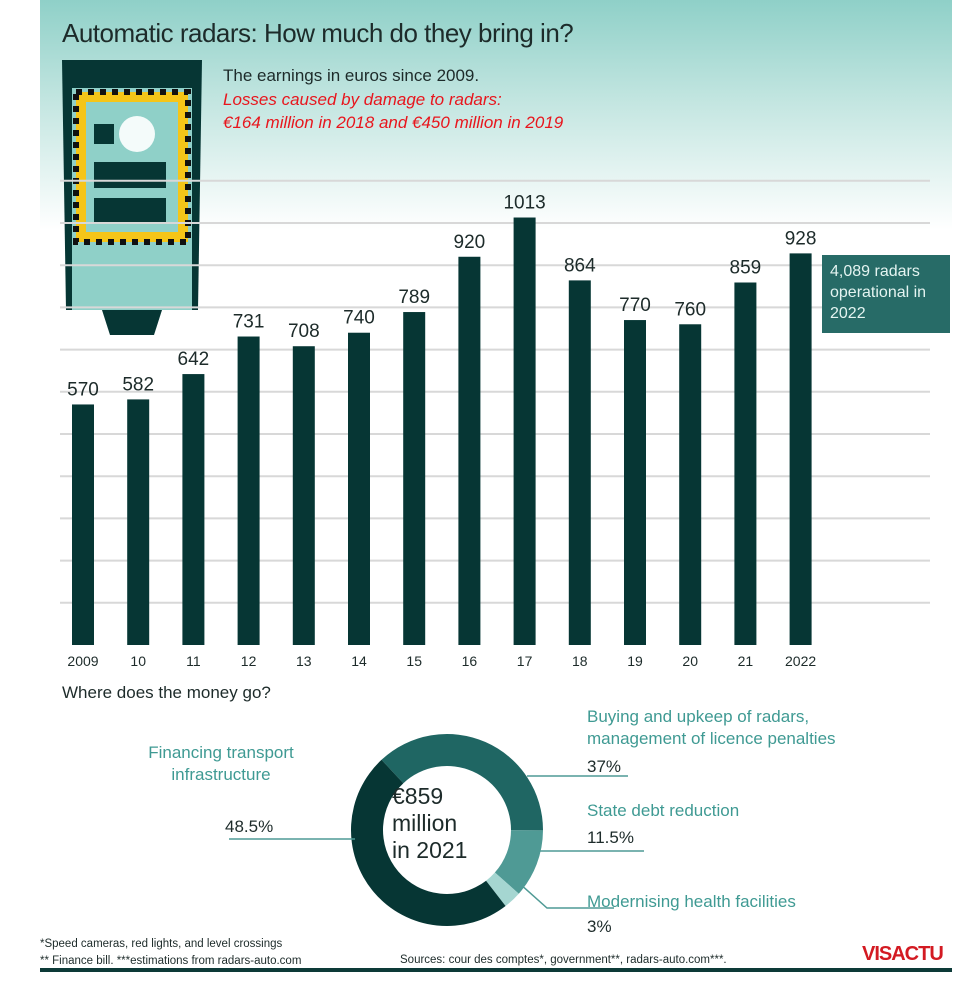 Image resolution: width=960 pixels, height=984 pixels. I want to click on visactu-logo: VISACTU, so click(903, 954).